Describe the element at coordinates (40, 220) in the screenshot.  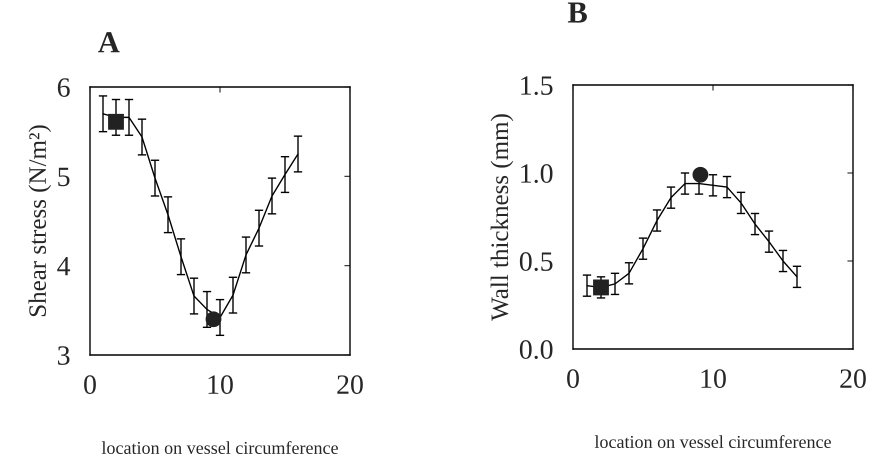
I see `y-axis-title: Shear stress (N/m²)` at that location.